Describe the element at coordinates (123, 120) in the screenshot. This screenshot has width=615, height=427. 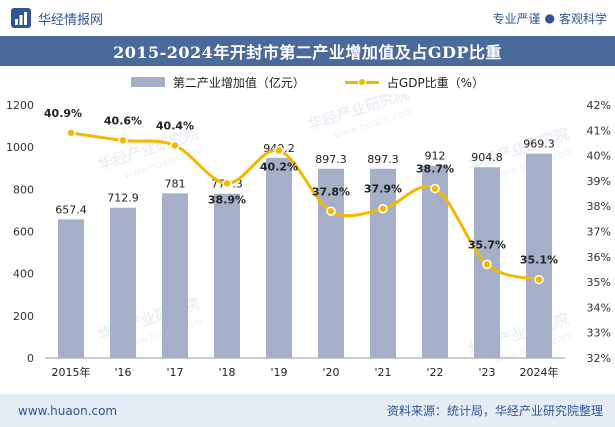
I see `line-value-label: 40.6%` at that location.